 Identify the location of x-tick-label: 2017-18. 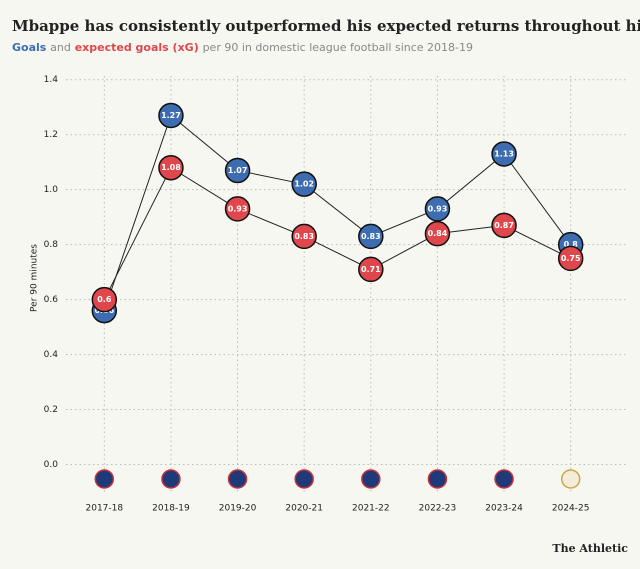
(105, 509).